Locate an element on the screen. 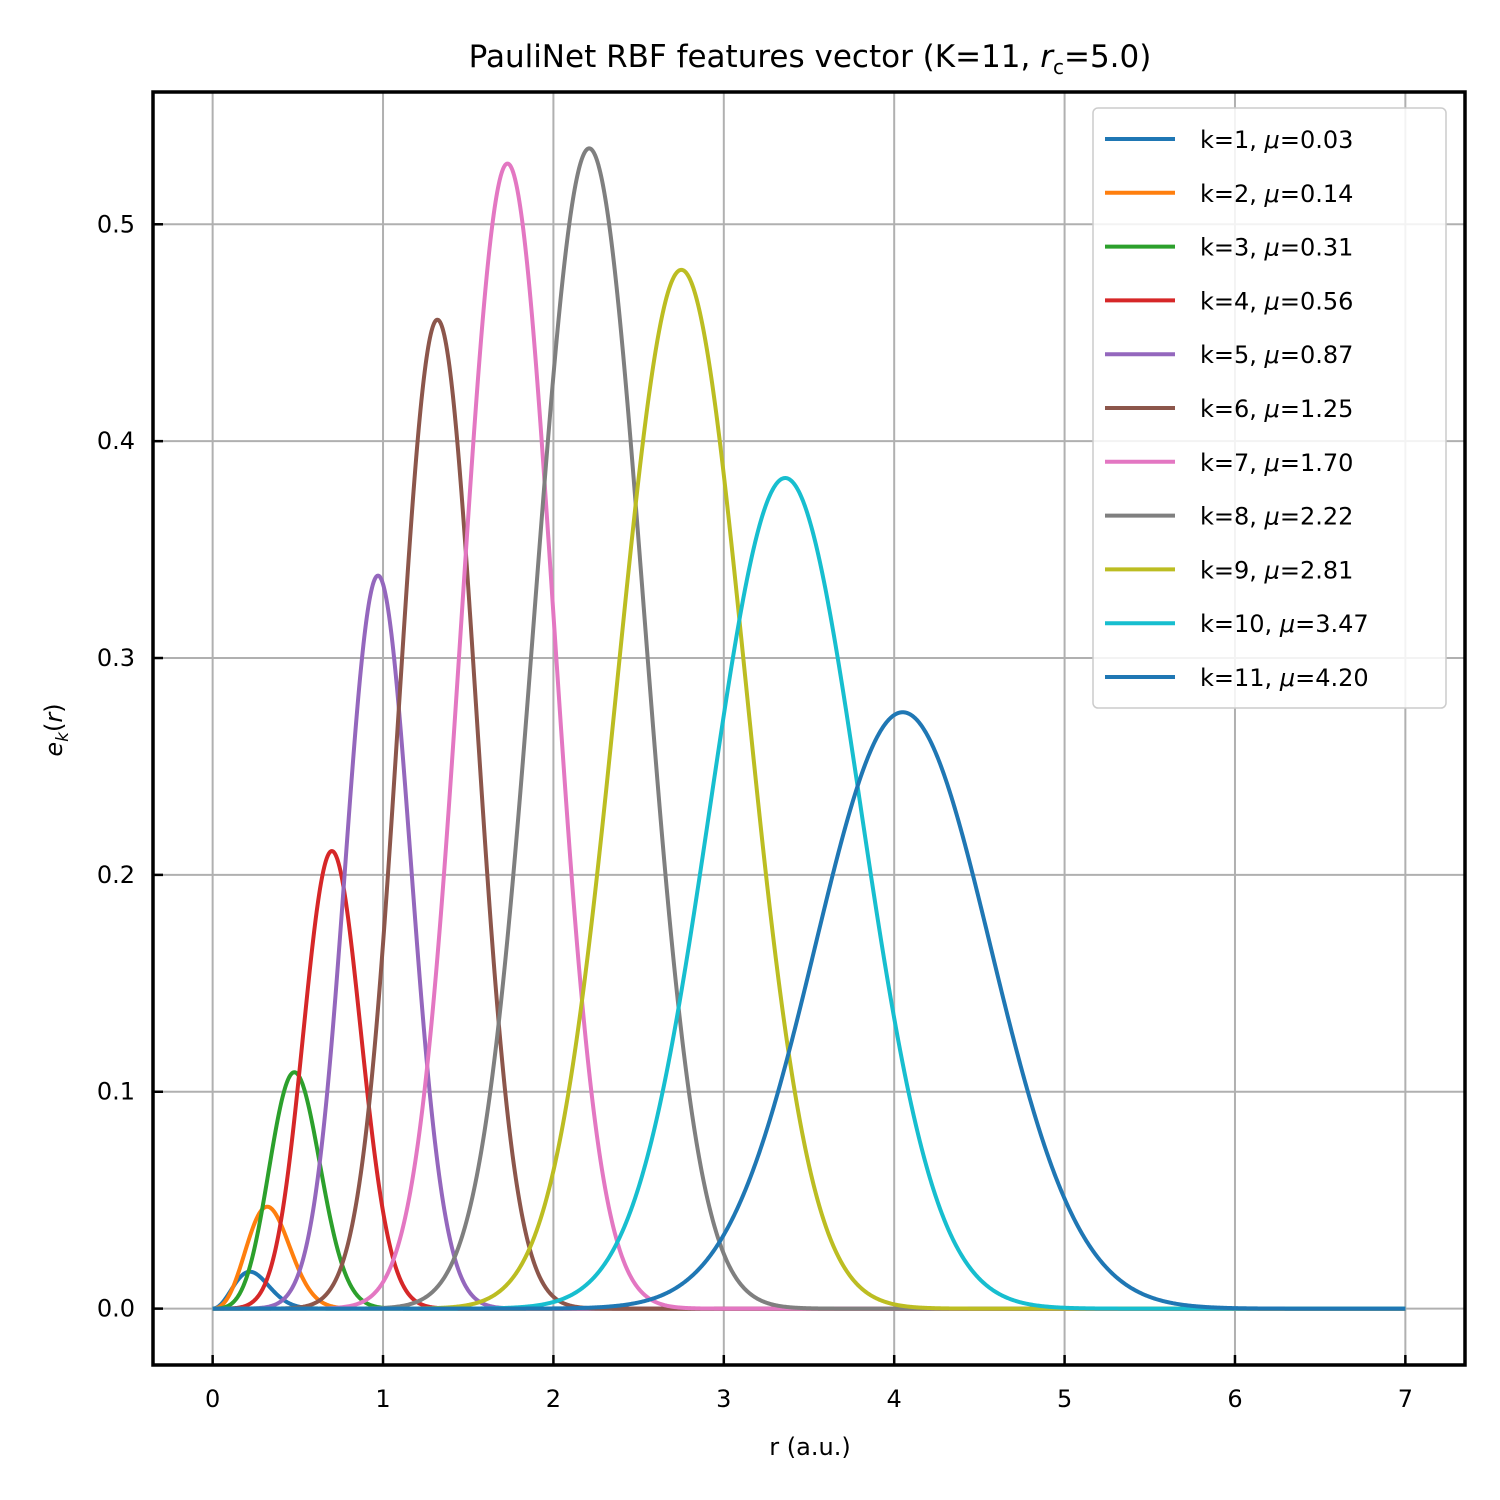  legend-entry-8: k=8, μ=2.22 is located at coordinates (1276, 517).